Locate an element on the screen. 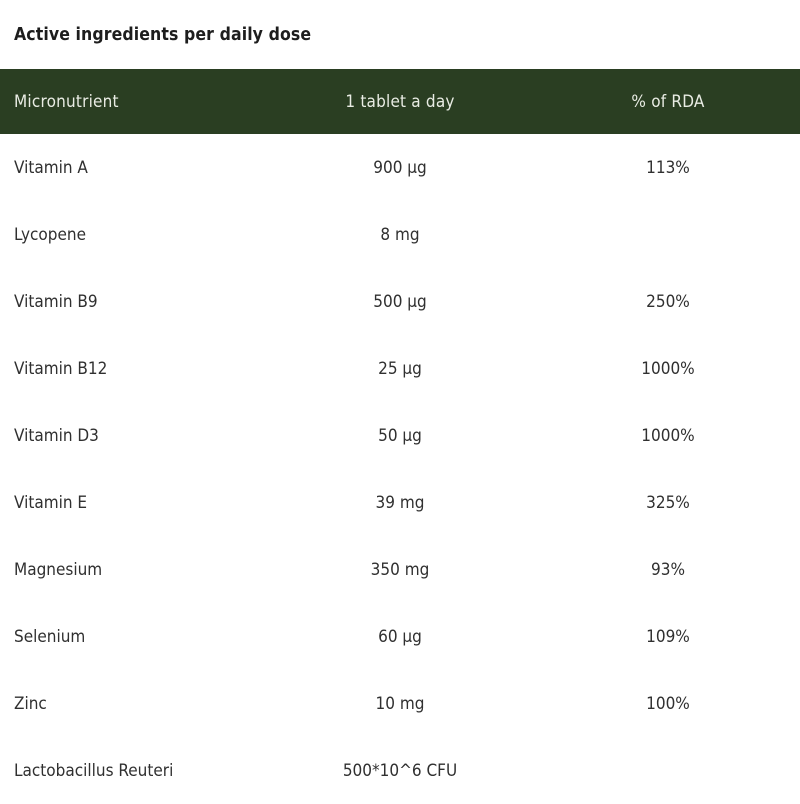 The width and height of the screenshot is (800, 804). dose-cell: 350 mg is located at coordinates (400, 569).